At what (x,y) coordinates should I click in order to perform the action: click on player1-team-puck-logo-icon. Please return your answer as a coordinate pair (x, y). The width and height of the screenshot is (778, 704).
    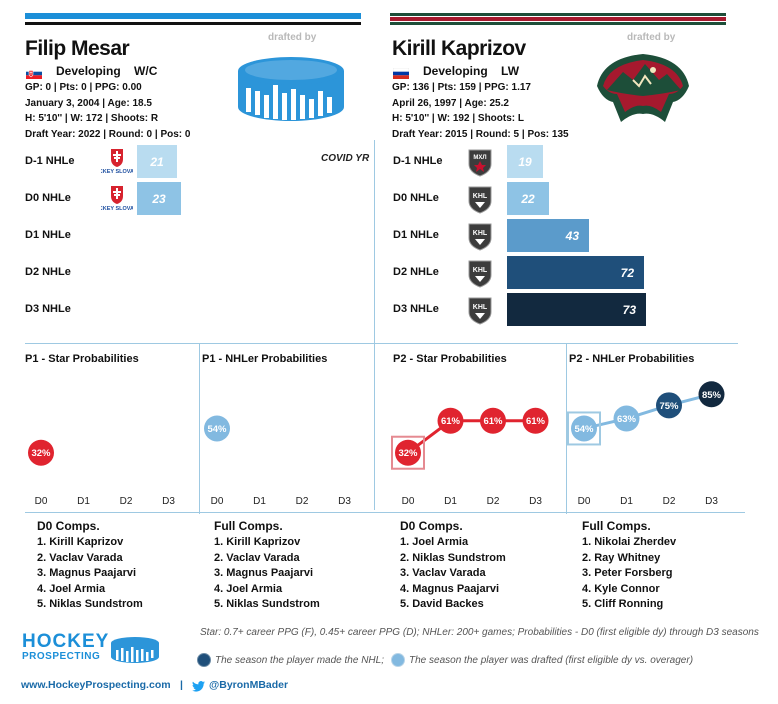
    Looking at the image, I should click on (291, 91).